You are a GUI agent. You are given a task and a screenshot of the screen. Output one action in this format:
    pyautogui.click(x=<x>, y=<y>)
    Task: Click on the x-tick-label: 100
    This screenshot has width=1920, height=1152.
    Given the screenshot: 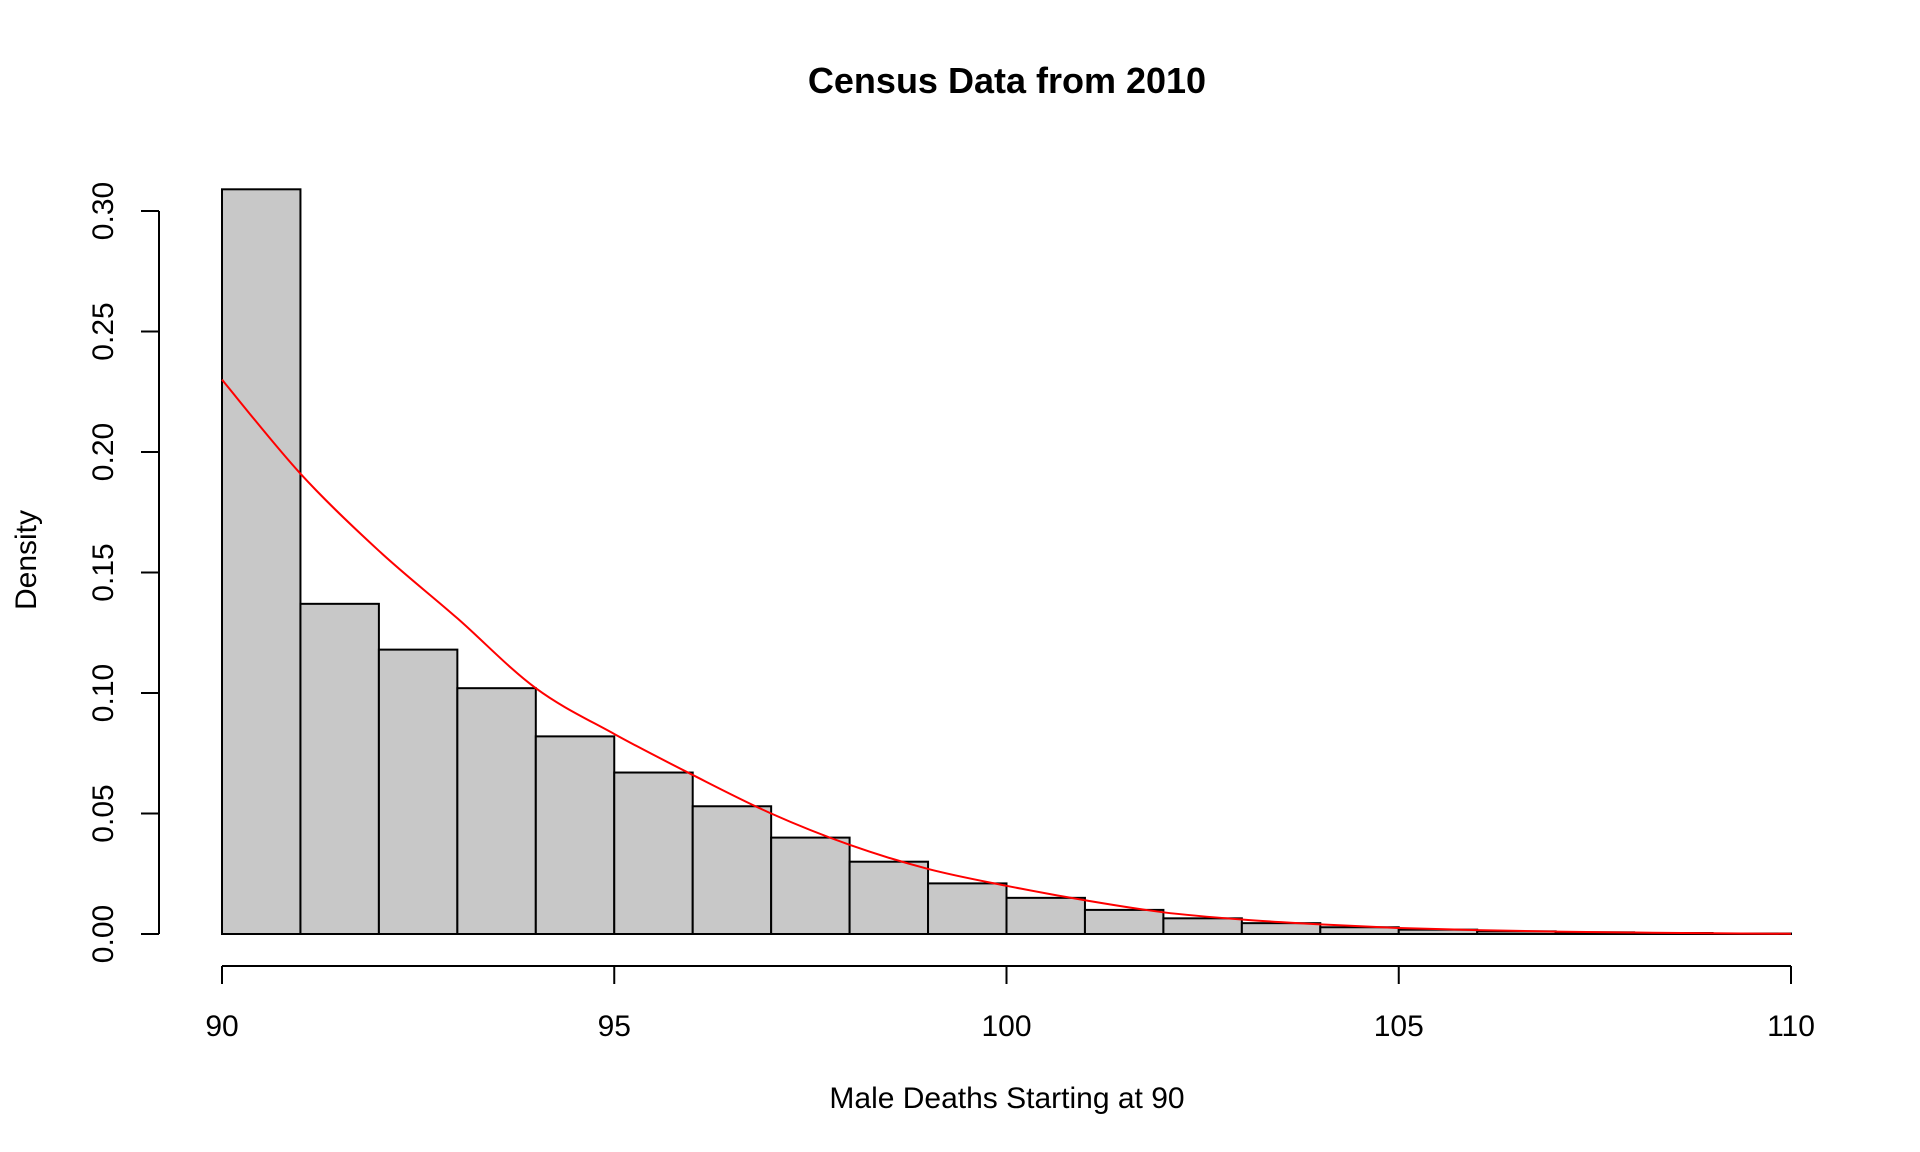 What is the action you would take?
    pyautogui.click(x=1006, y=1026)
    